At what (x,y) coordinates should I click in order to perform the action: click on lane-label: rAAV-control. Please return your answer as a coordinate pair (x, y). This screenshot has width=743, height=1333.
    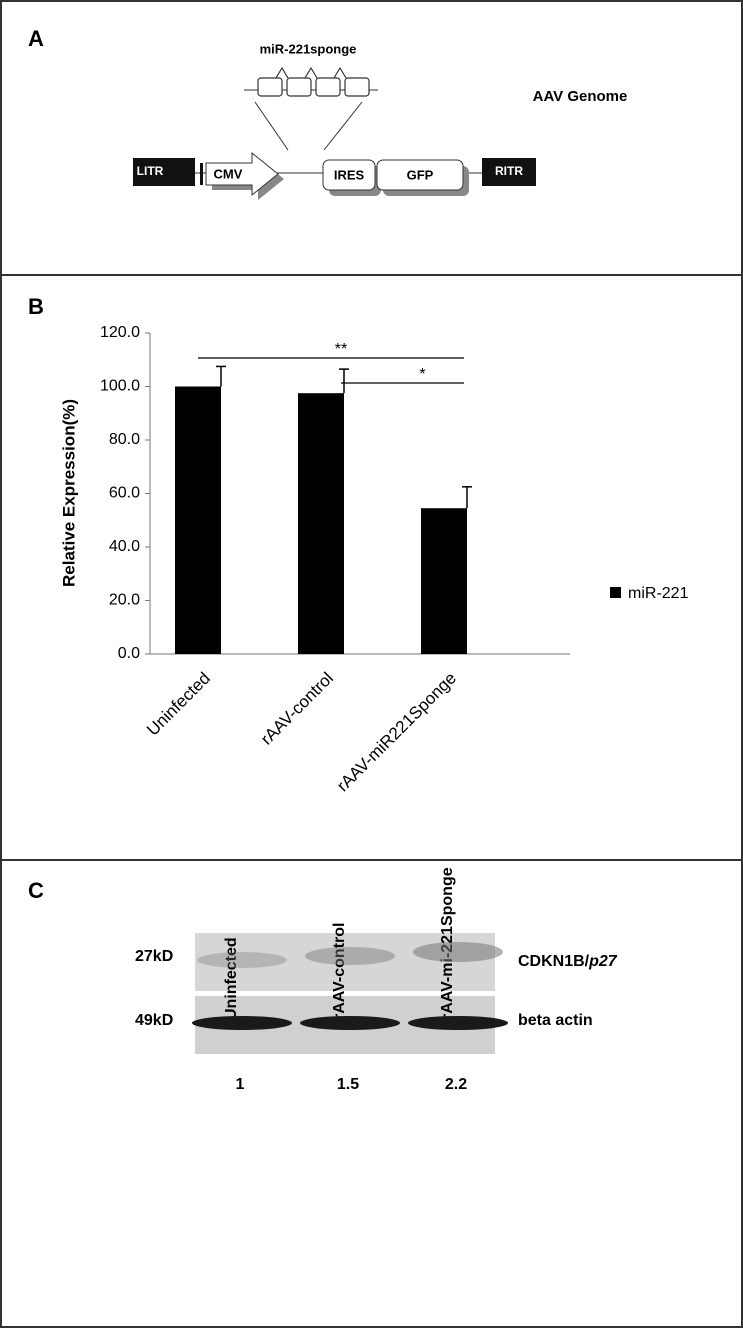
    Looking at the image, I should click on (339, 971).